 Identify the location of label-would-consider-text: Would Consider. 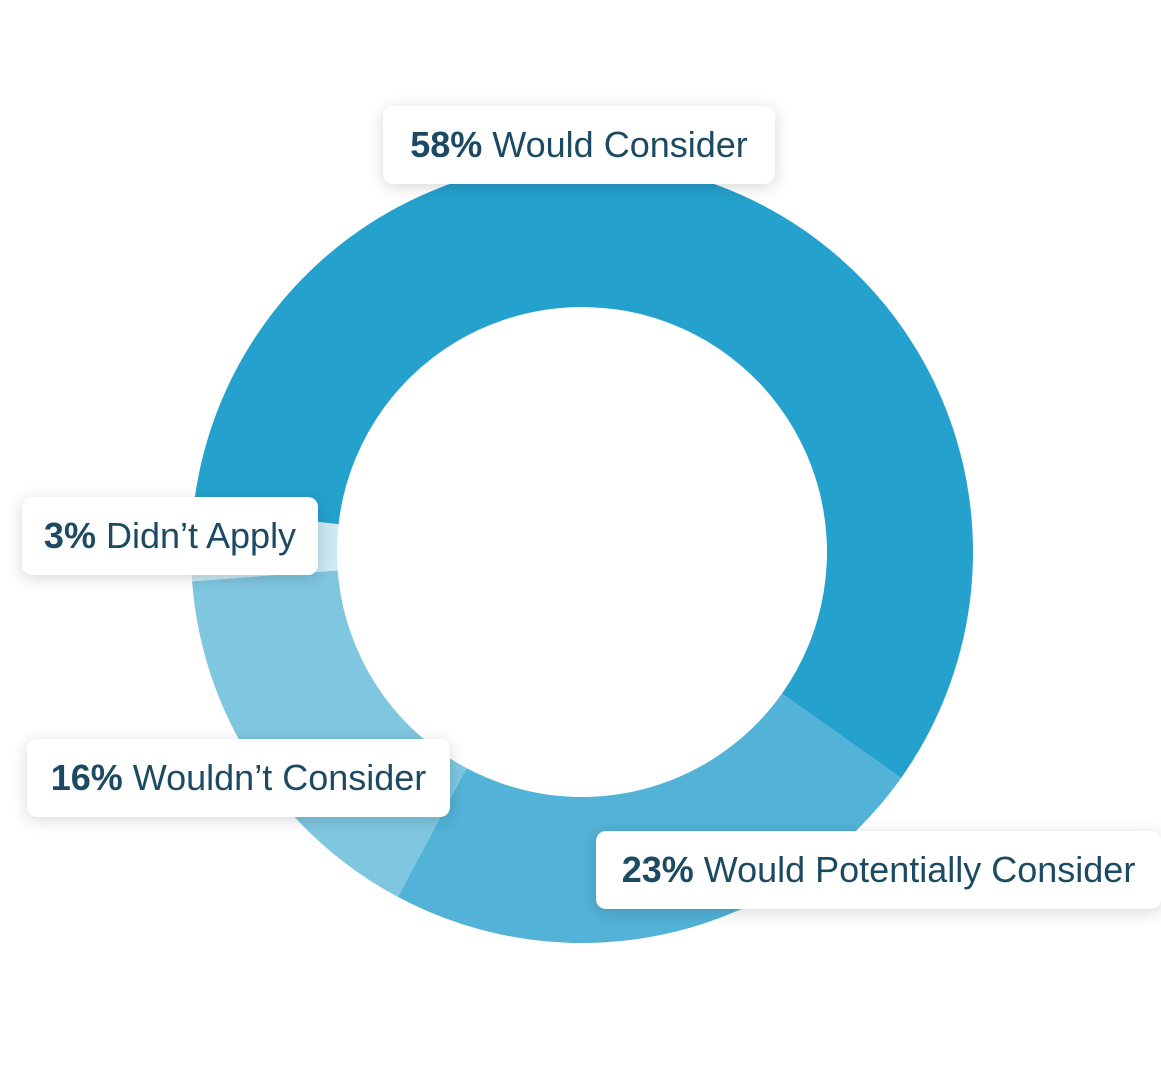
(620, 144).